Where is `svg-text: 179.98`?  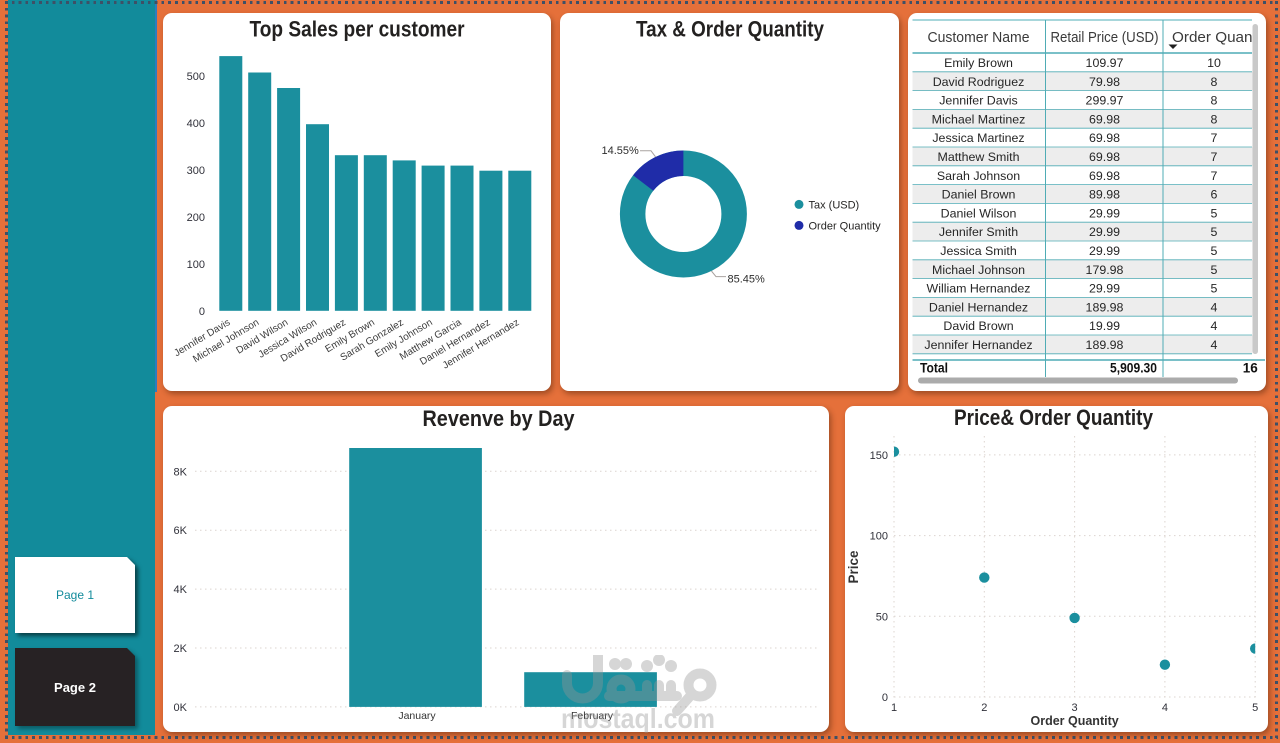
svg-text: 179.98 is located at coordinates (1105, 270).